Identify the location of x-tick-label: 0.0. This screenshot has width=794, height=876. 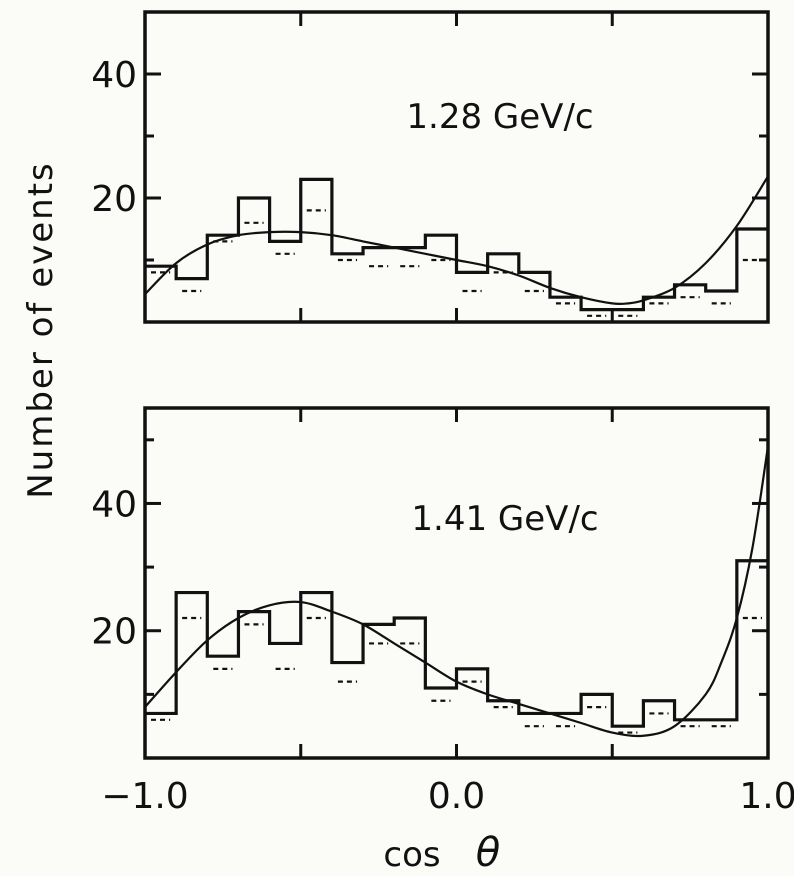
(456, 796).